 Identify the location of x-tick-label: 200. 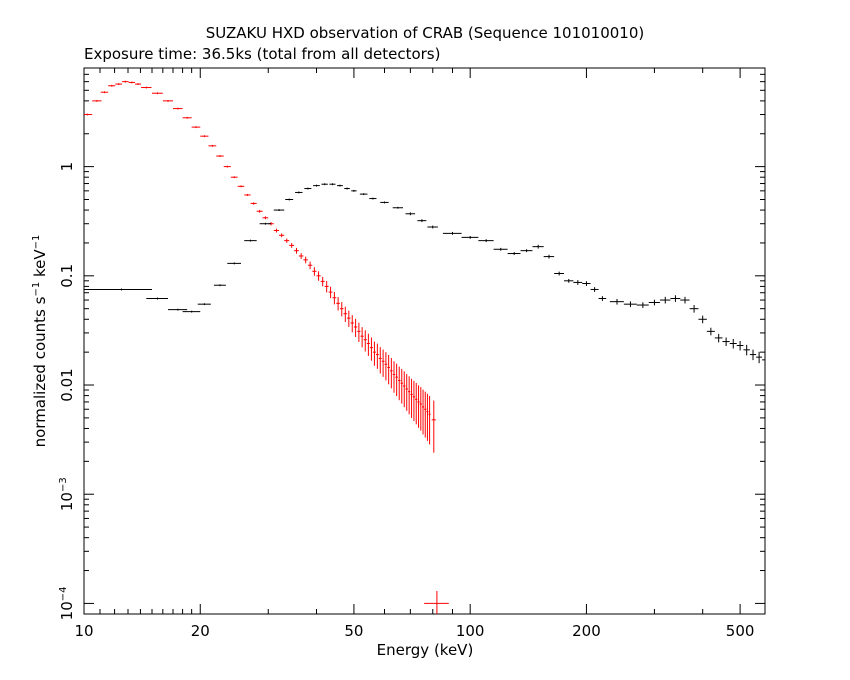
(586, 631).